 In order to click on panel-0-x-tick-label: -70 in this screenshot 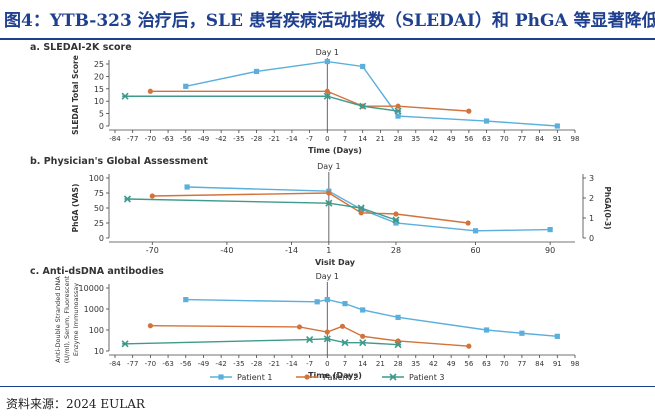, I will do `click(150, 139)`.